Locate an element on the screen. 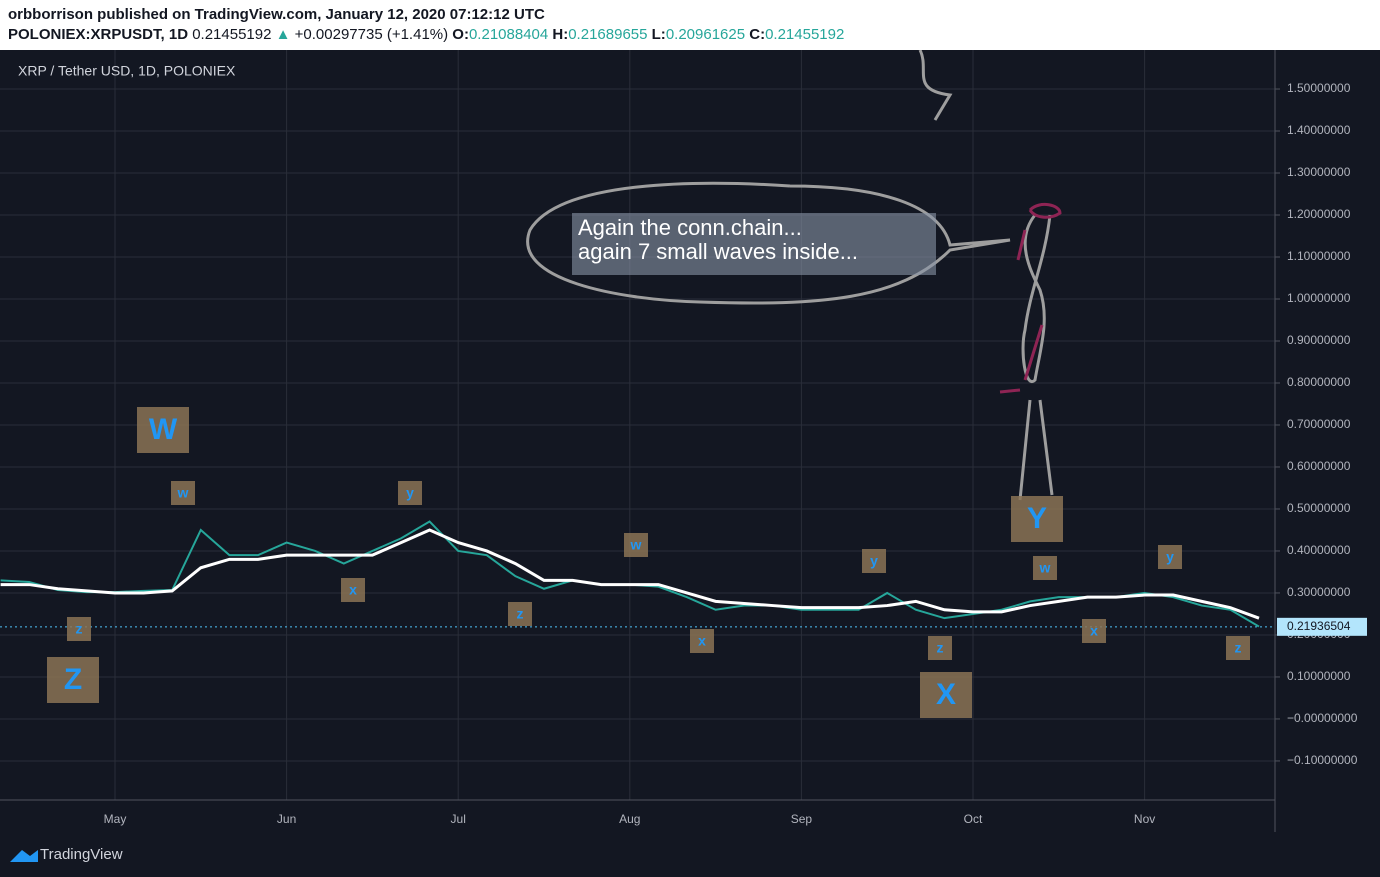 The image size is (1380, 877). x-tick-label: Jun is located at coordinates (286, 819).